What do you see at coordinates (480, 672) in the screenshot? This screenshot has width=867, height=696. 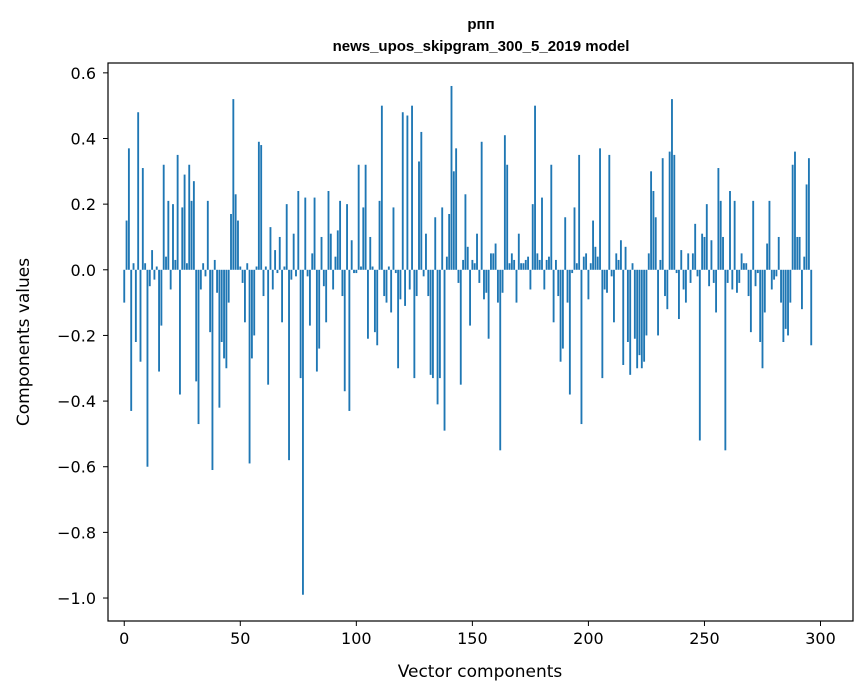 I see `x-axis-label: Vector components` at bounding box center [480, 672].